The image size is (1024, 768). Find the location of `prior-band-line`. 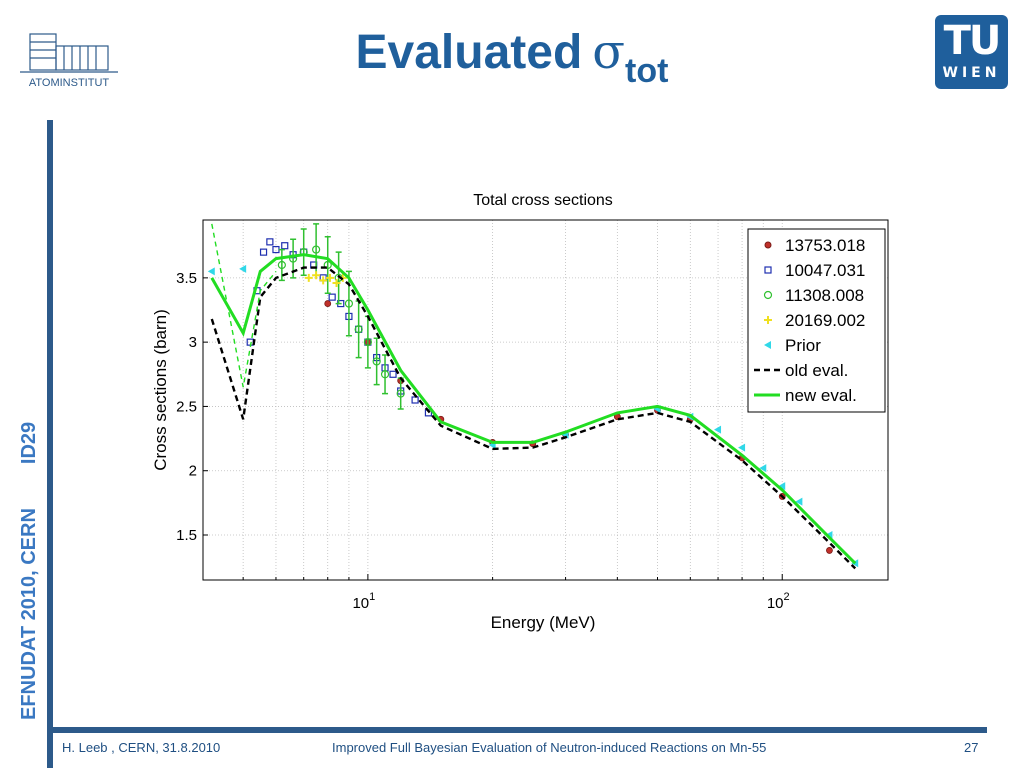

prior-band-line is located at coordinates (244, 305).